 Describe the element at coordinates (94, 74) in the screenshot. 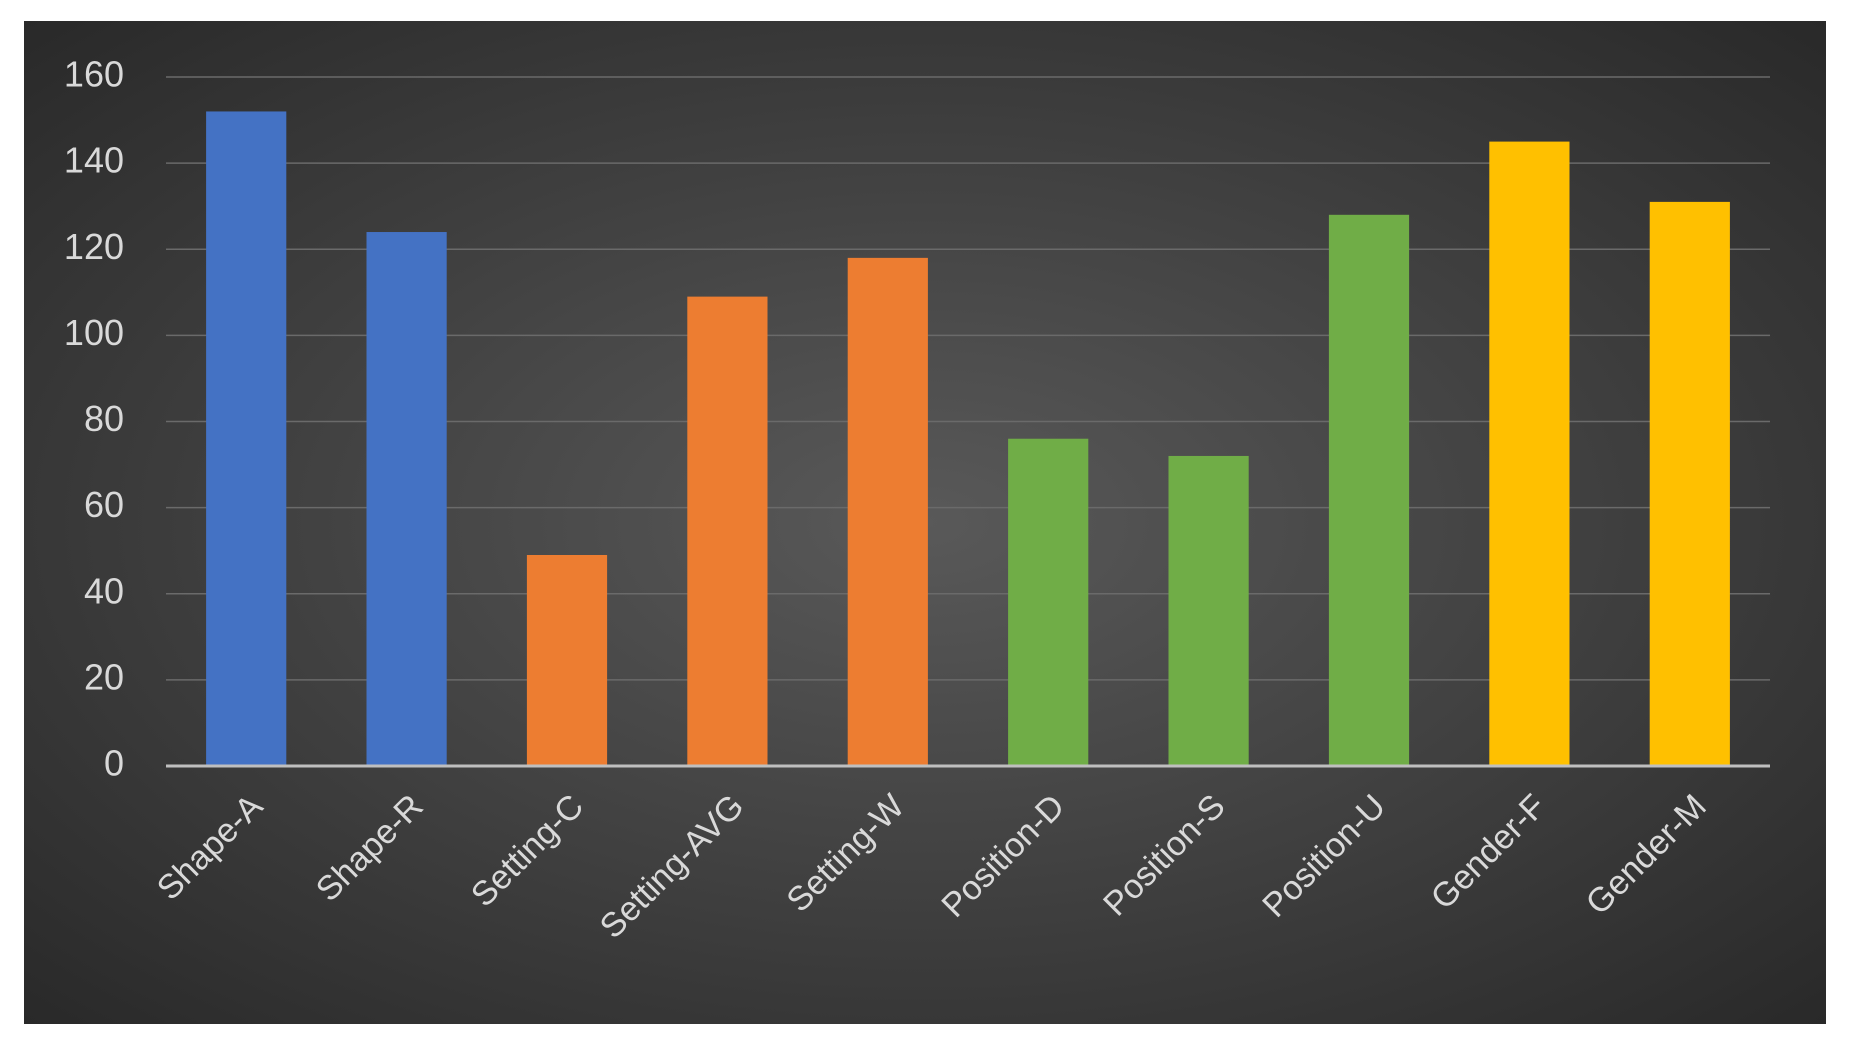

I see `y-tick-label: 160` at that location.